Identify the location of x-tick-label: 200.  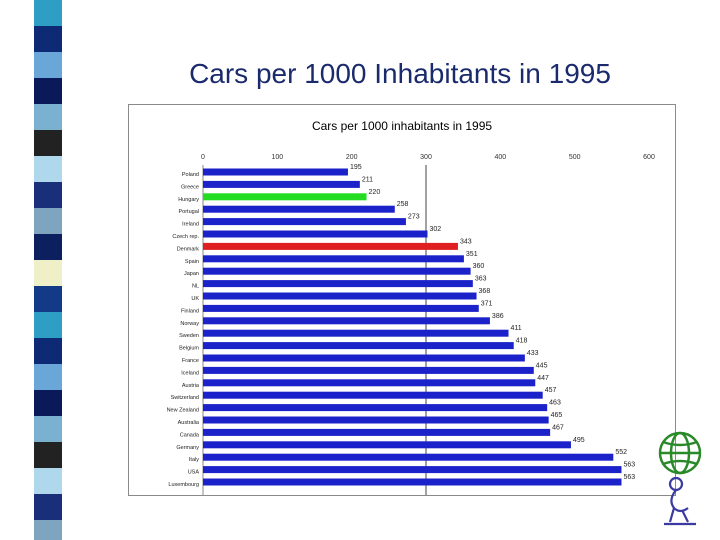
(352, 157).